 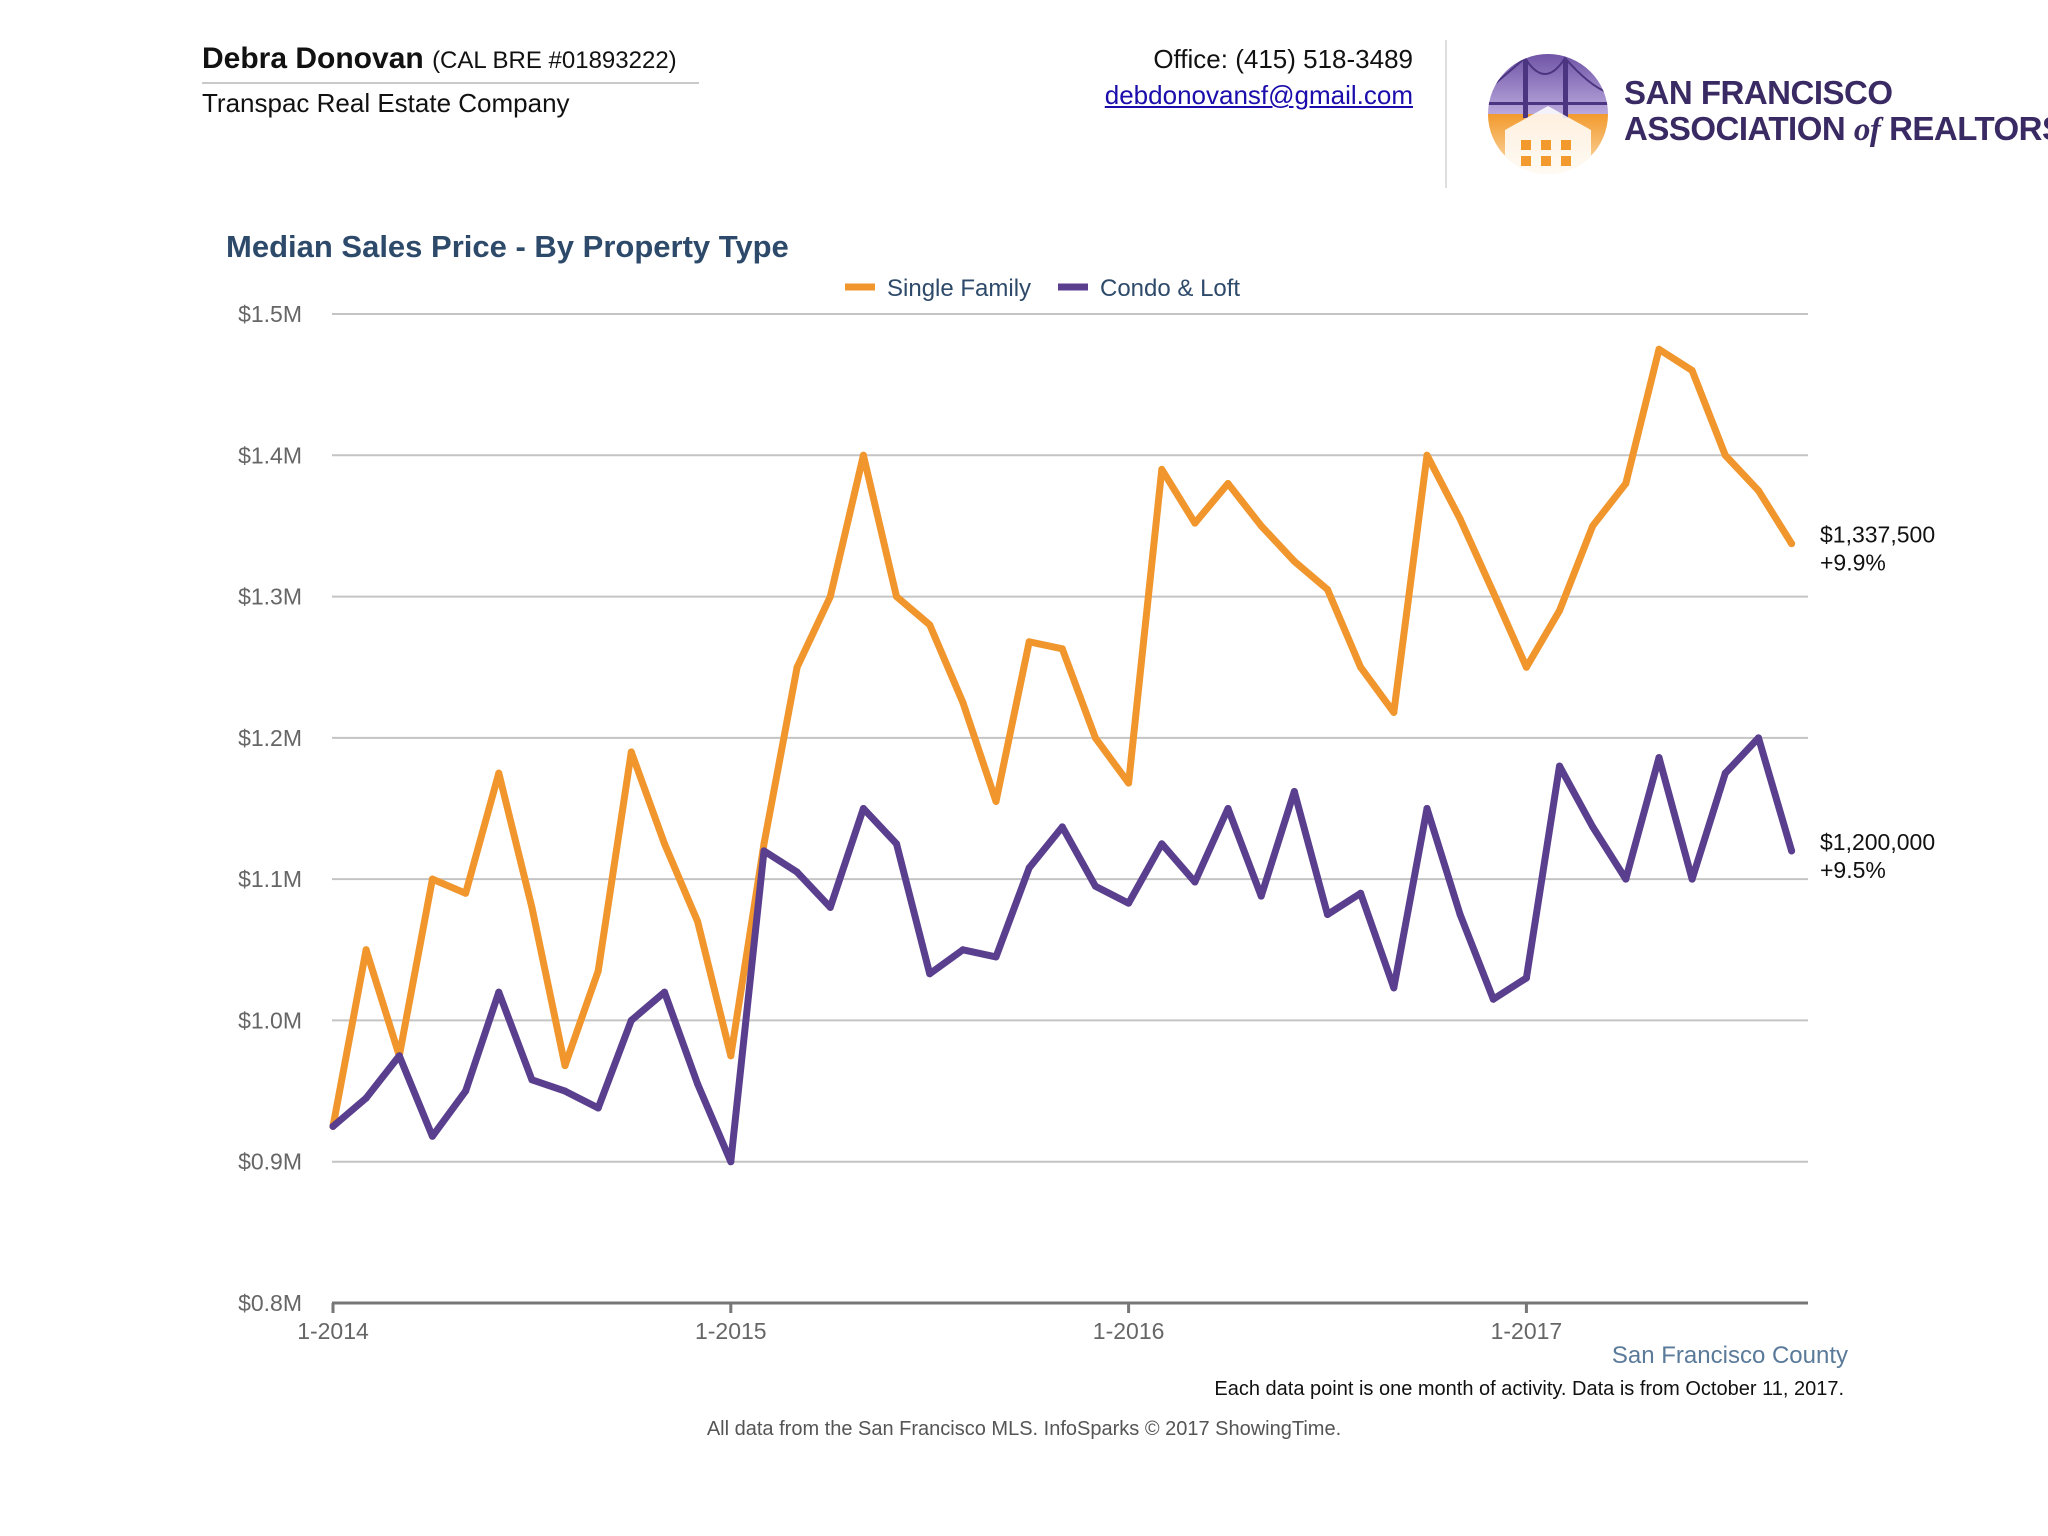 I want to click on chart-title: Median Sales Price - By Property Type, so click(x=507, y=246).